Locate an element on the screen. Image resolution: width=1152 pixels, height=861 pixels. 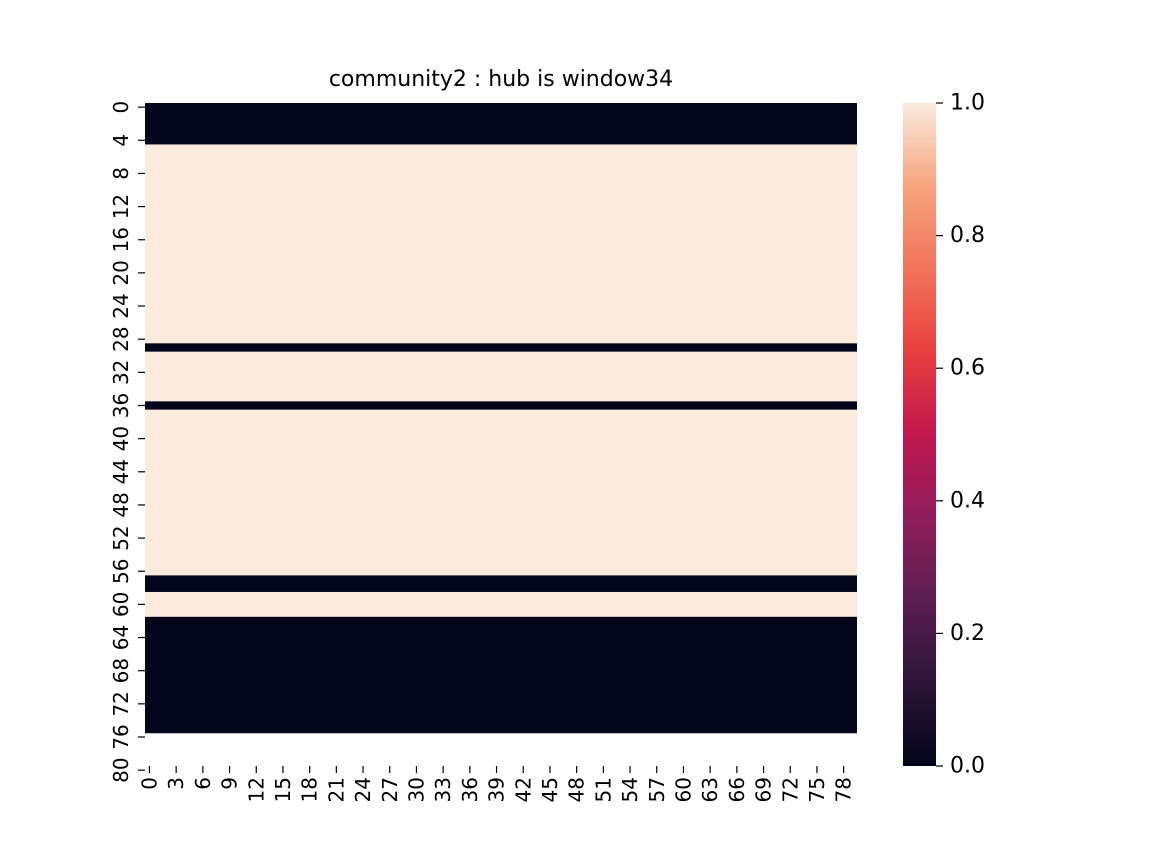
y-tick-label: 60 is located at coordinates (121, 604).